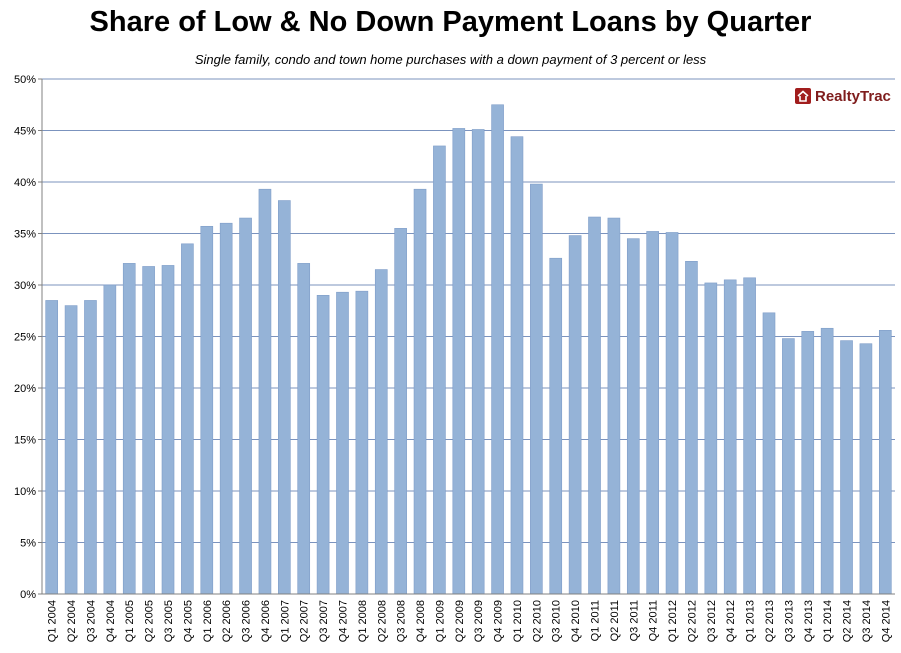  Describe the element at coordinates (169, 621) in the screenshot. I see `x-tick-label: Q3 2005` at that location.